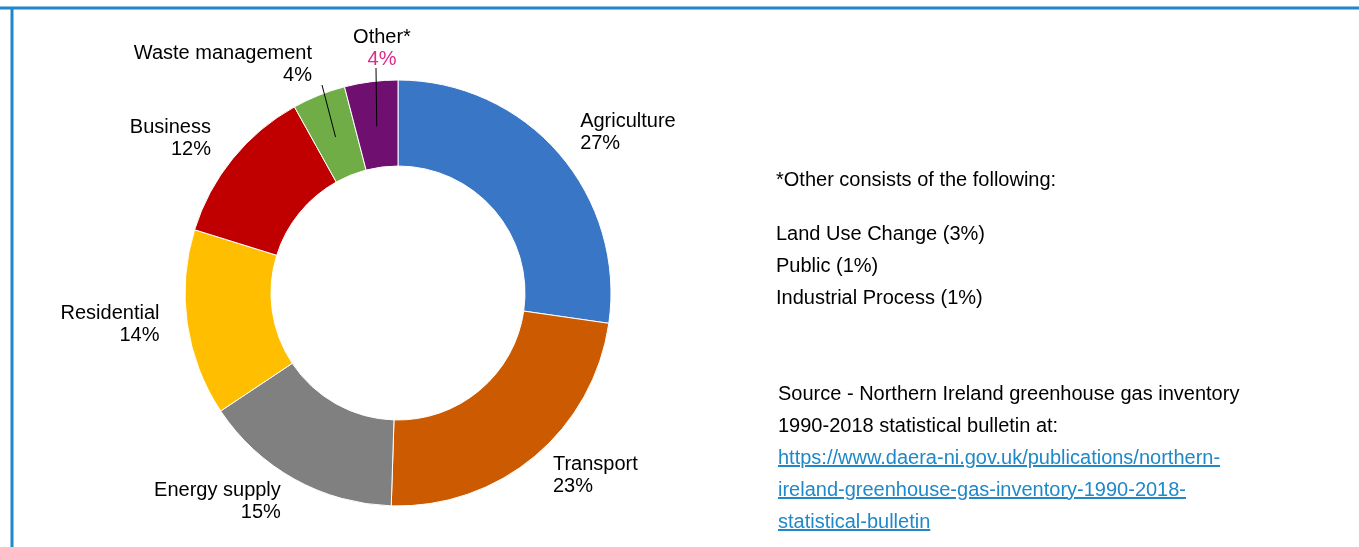 The height and width of the screenshot is (547, 1359). What do you see at coordinates (191, 148) in the screenshot?
I see `data-label: 12%` at bounding box center [191, 148].